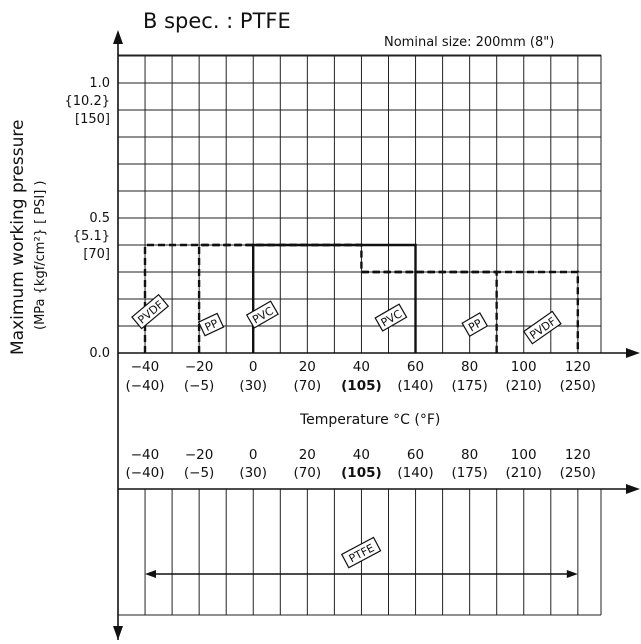 The image size is (641, 644). What do you see at coordinates (578, 473) in the screenshot?
I see `bottom-x-tick-label-f: (250)` at bounding box center [578, 473].